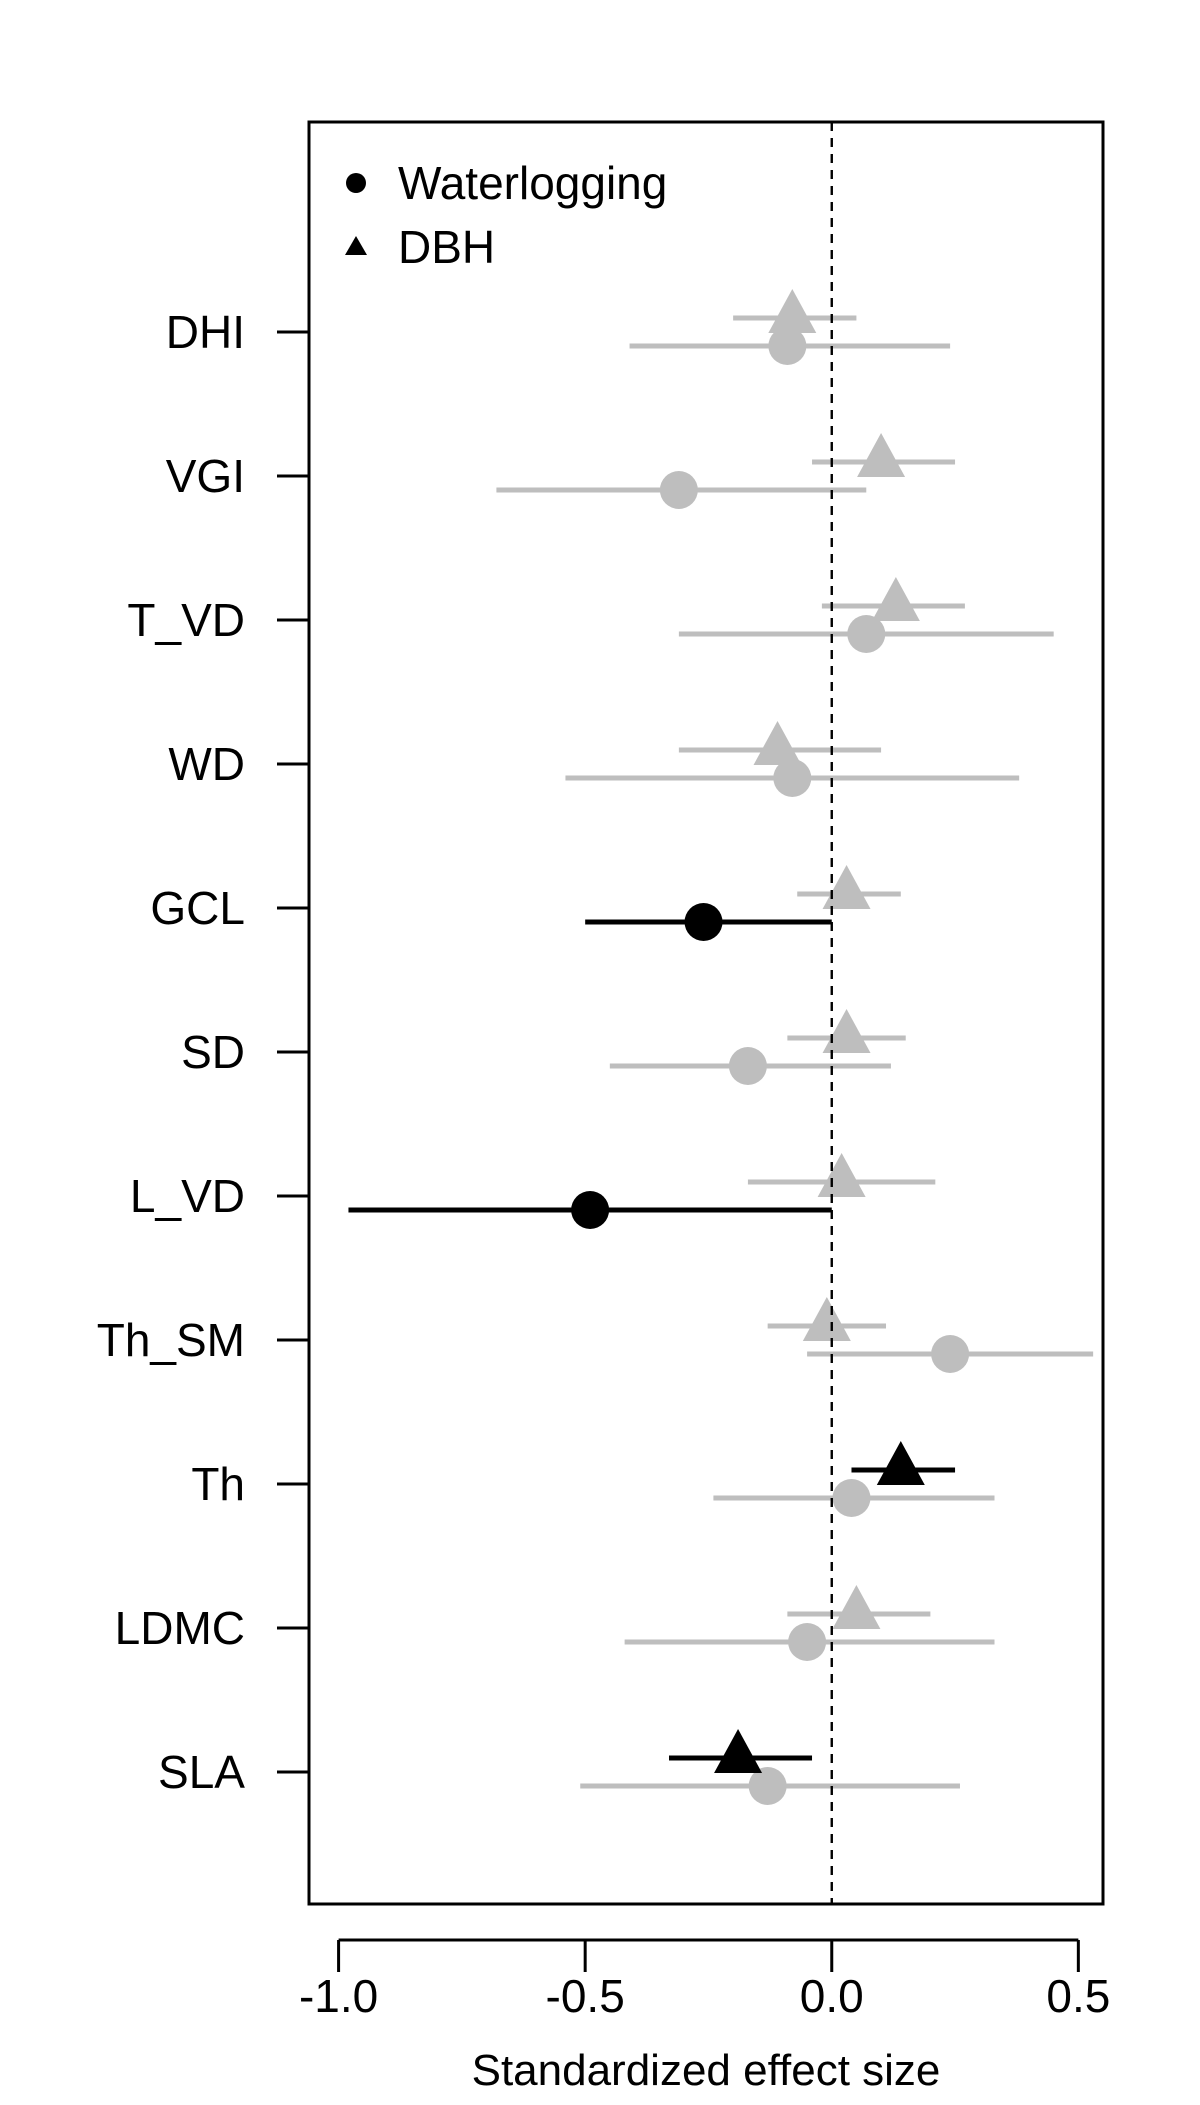 The width and height of the screenshot is (1200, 2105). What do you see at coordinates (590, 1210) in the screenshot?
I see `waterlogging-point-l-vd` at bounding box center [590, 1210].